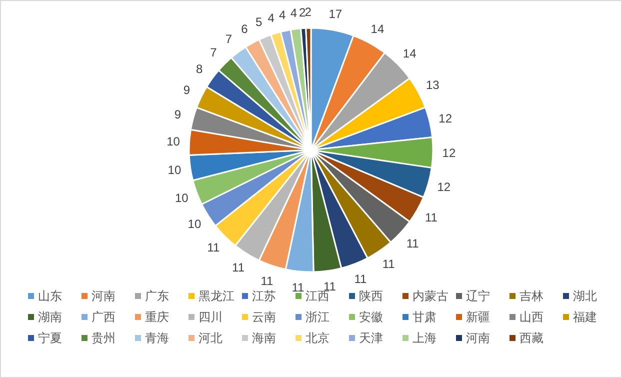 This screenshot has width=622, height=378. Describe the element at coordinates (50, 296) in the screenshot. I see `legend-label: 山东` at that location.